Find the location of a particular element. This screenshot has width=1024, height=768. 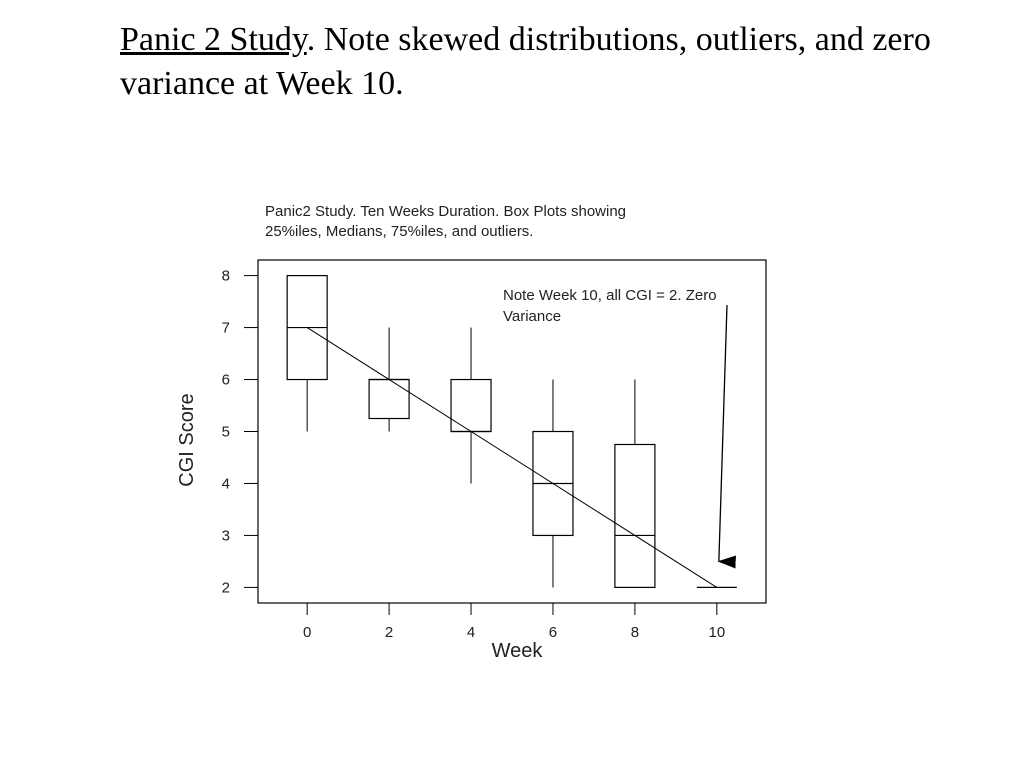

y-tick-label: 4 is located at coordinates (226, 483).